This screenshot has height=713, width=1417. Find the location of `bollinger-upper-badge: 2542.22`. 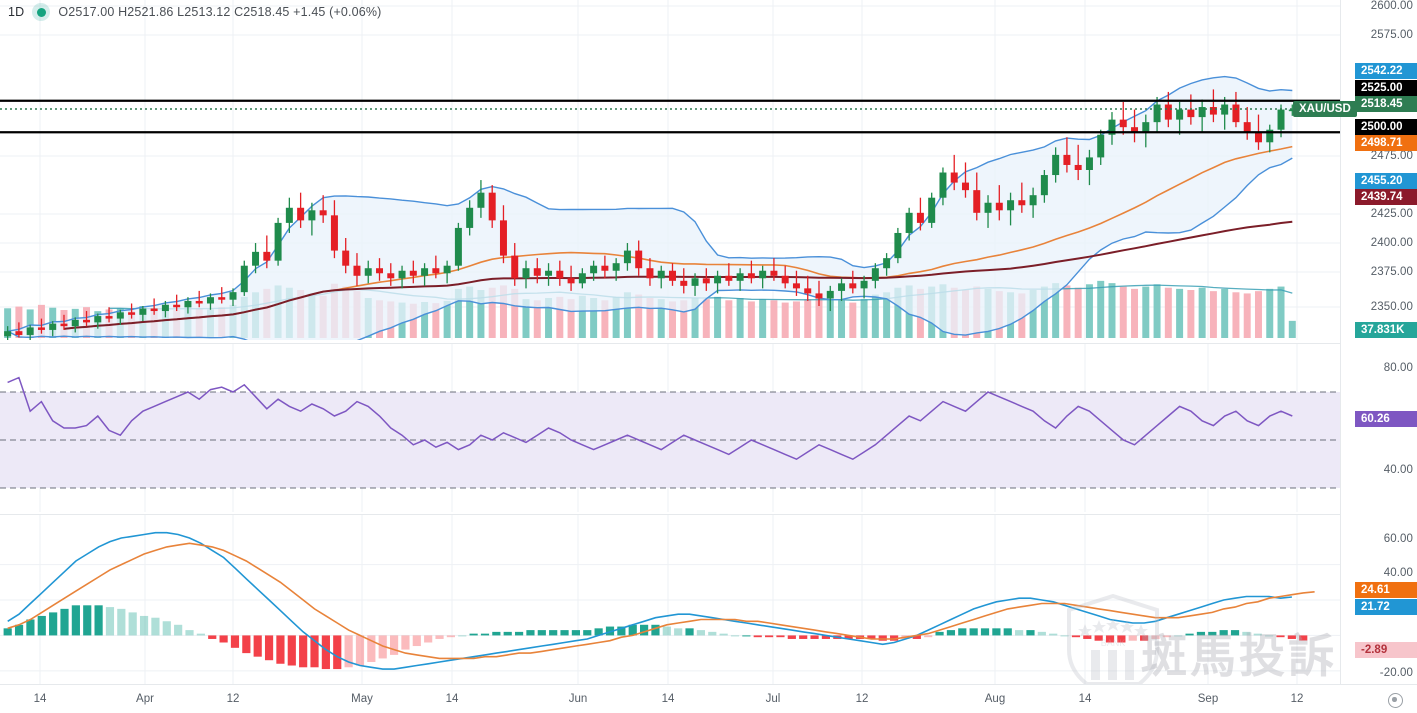

bollinger-upper-badge: 2542.22 is located at coordinates (1386, 71).